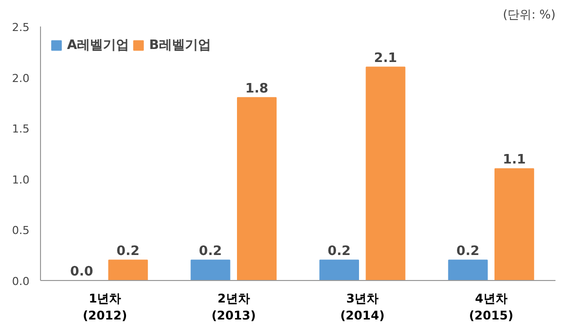  I want to click on x-tick-label: 2년차 (2013), so click(233, 307).